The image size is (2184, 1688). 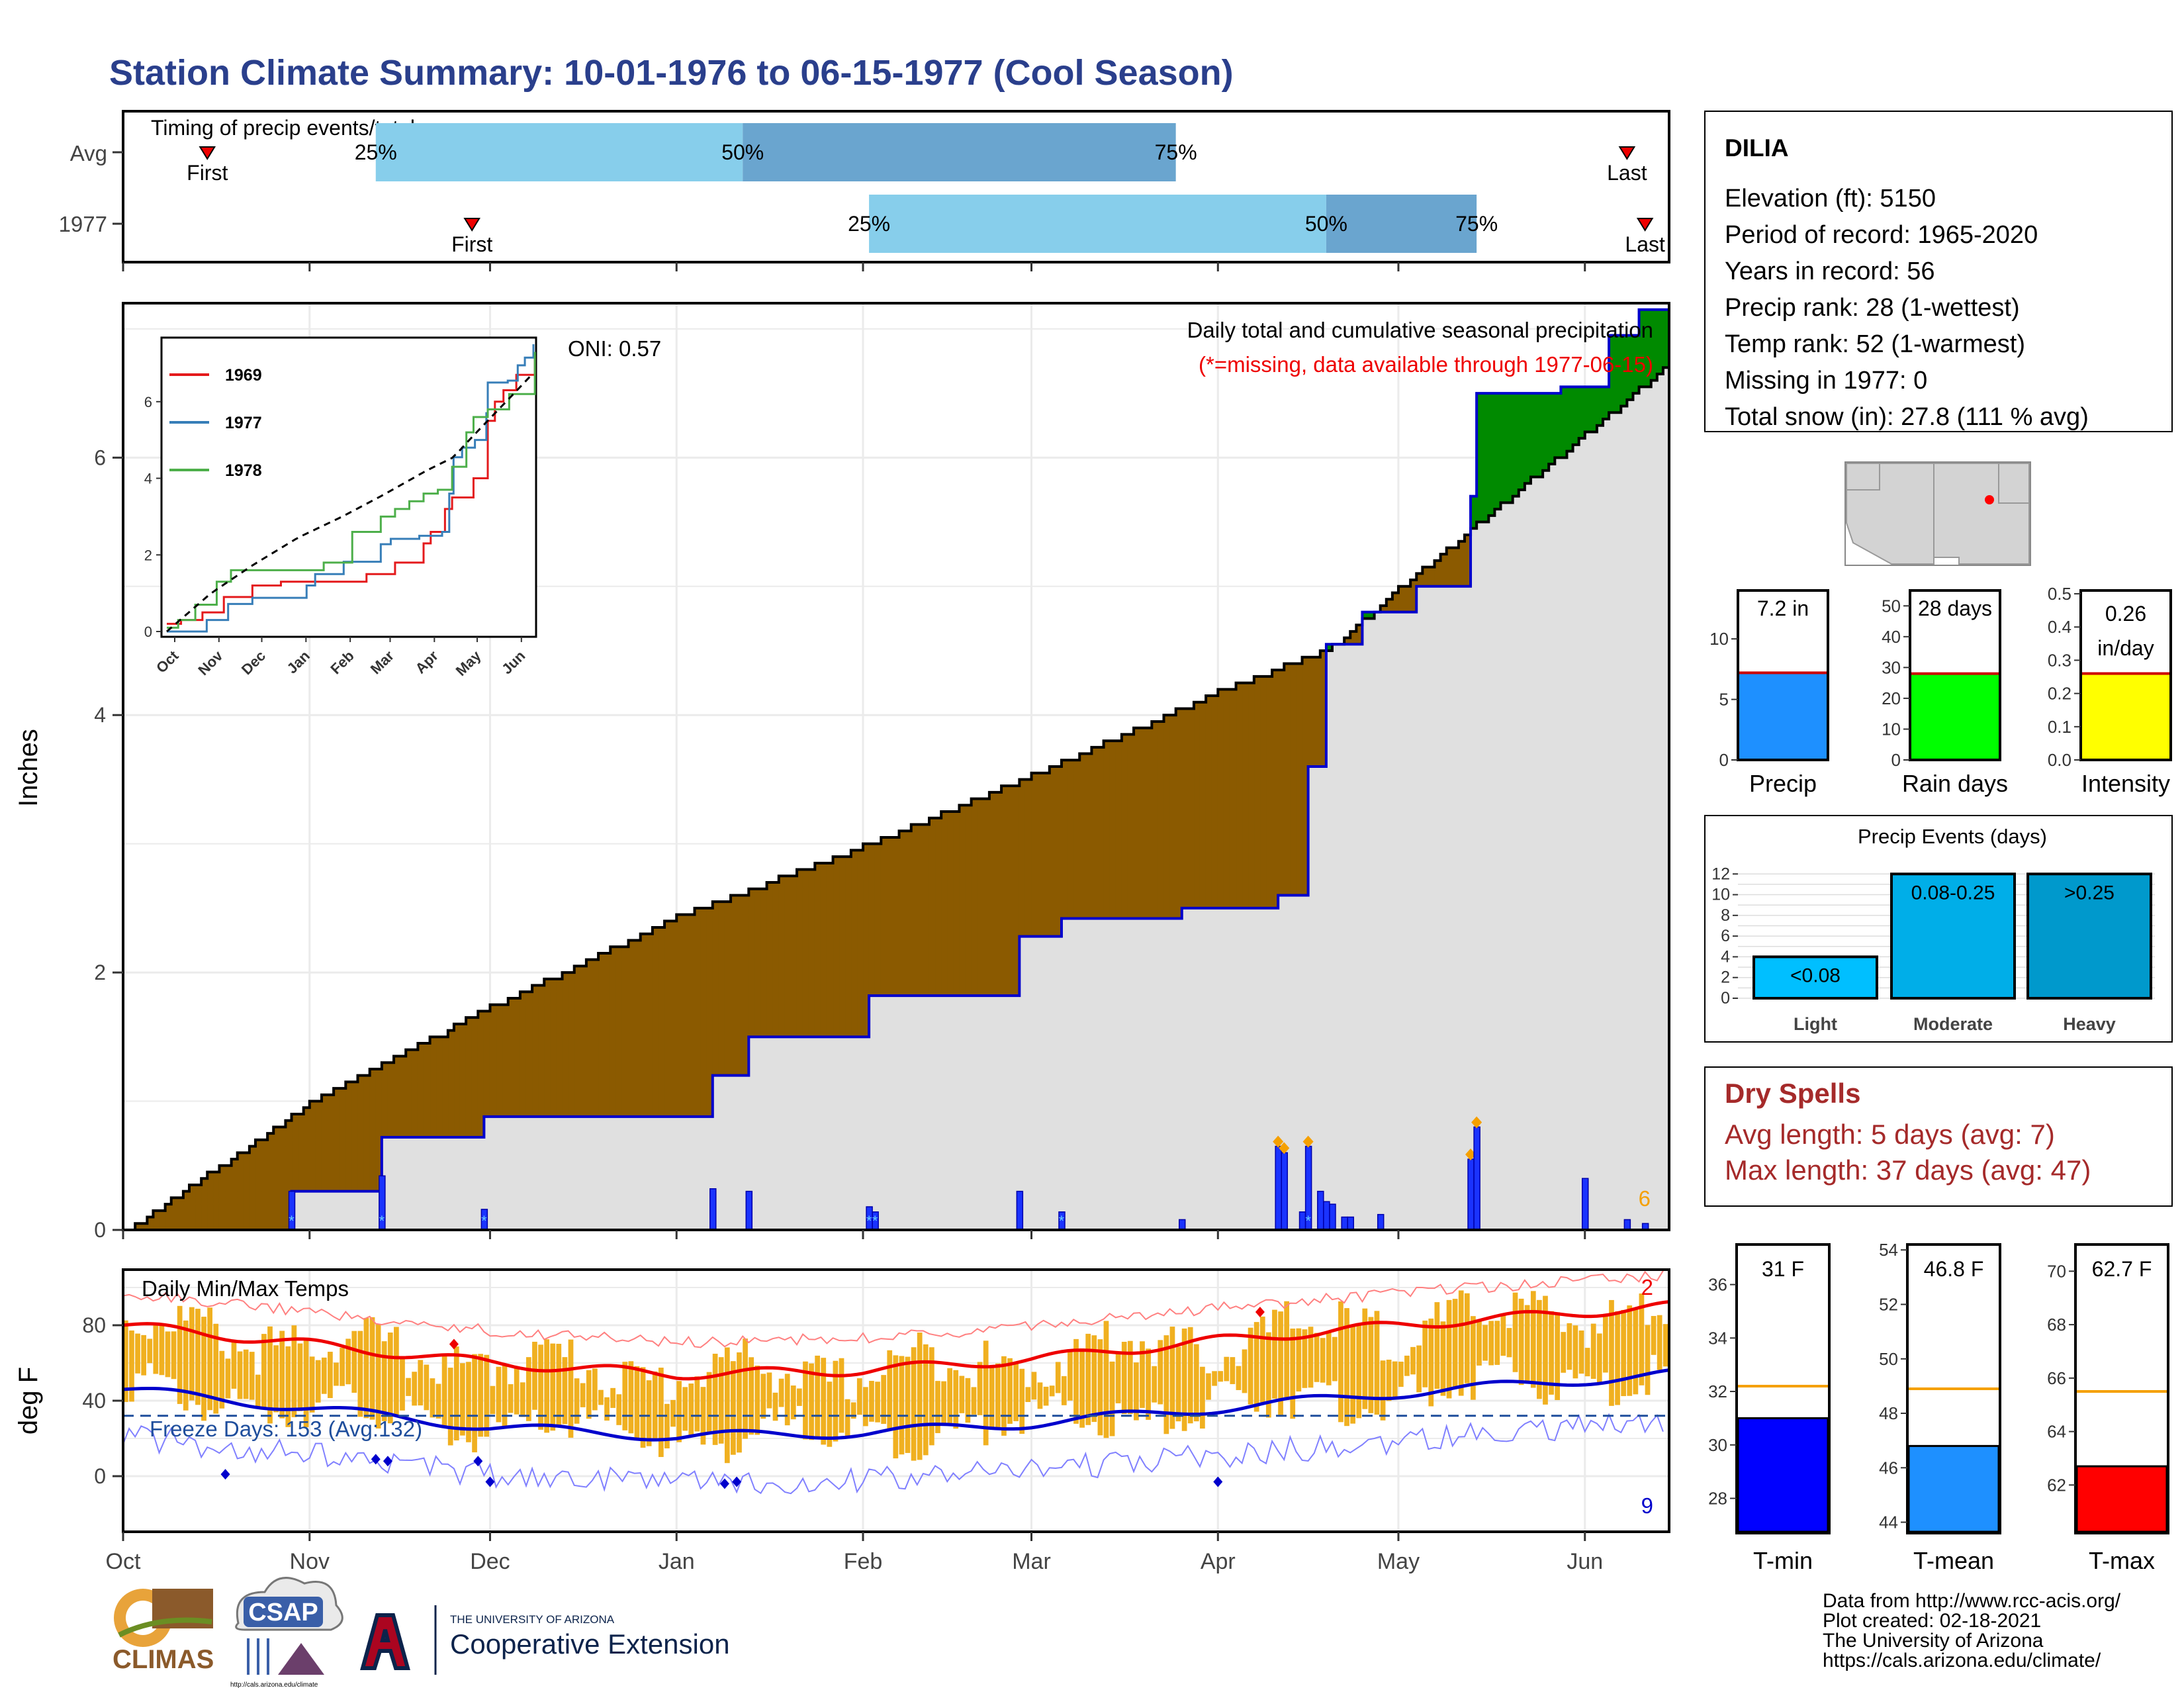 I want to click on summary-bar-value-label: 0.26, so click(x=2125, y=614).